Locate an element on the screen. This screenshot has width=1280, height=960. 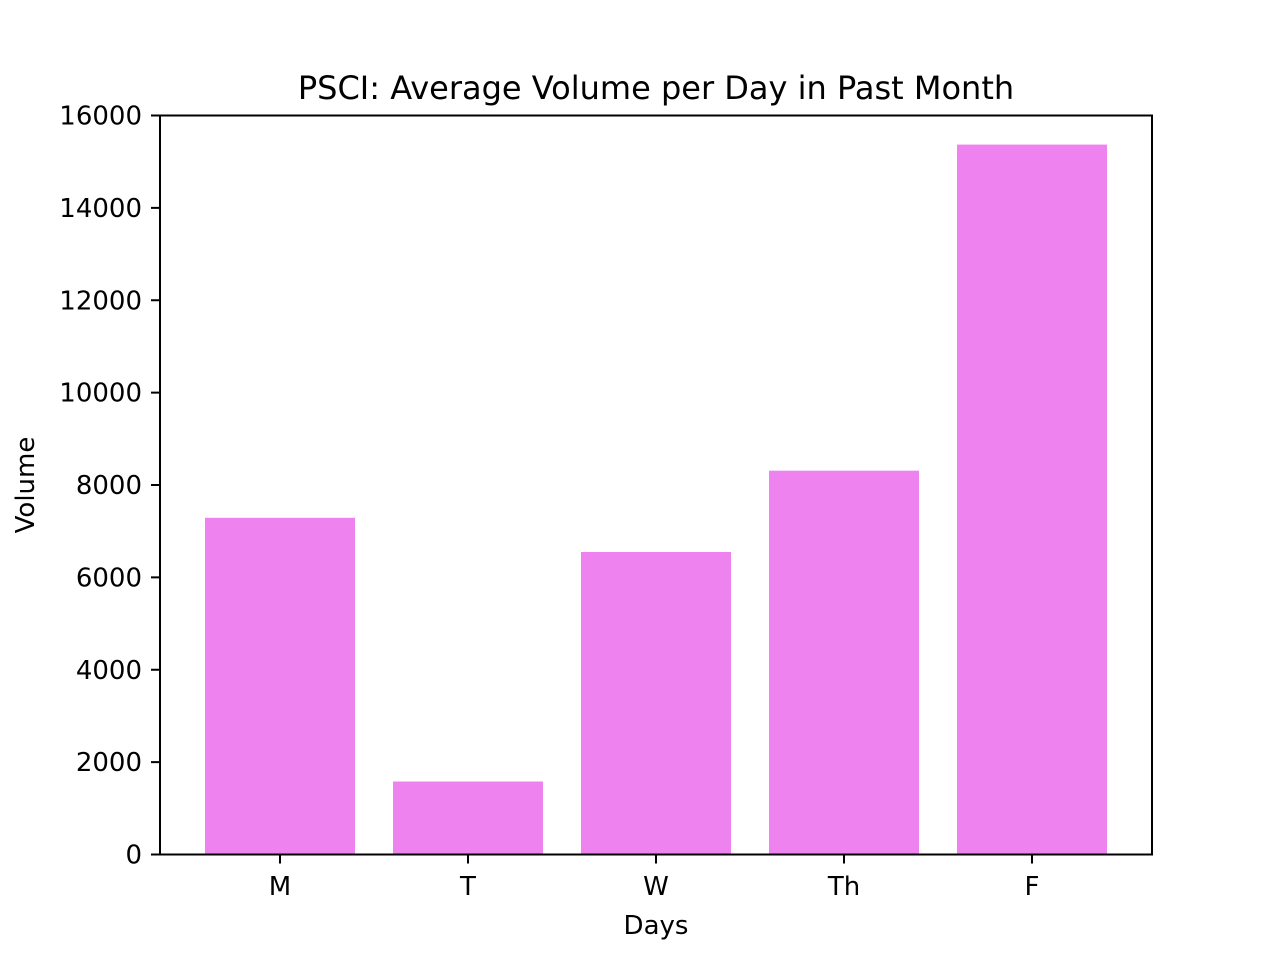
bar-t is located at coordinates (468, 818).